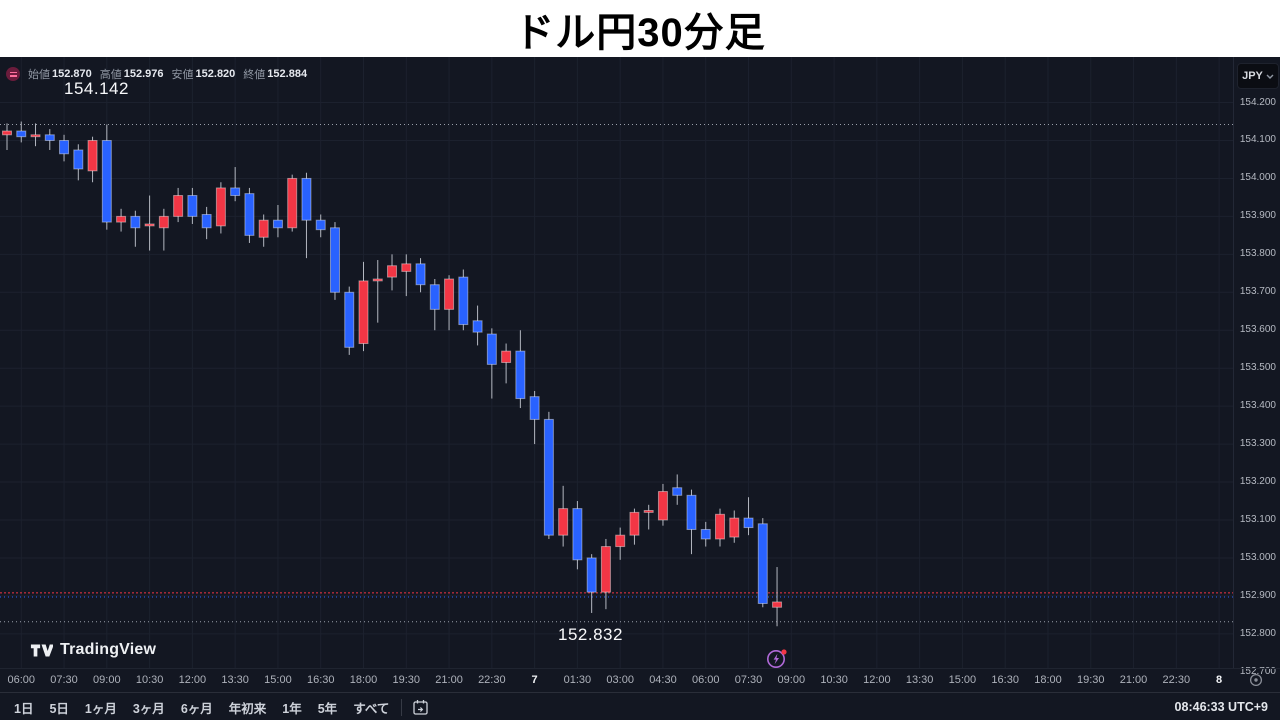 The width and height of the screenshot is (1280, 720). Describe the element at coordinates (1257, 519) in the screenshot. I see `price-axis-label: 153.100` at that location.